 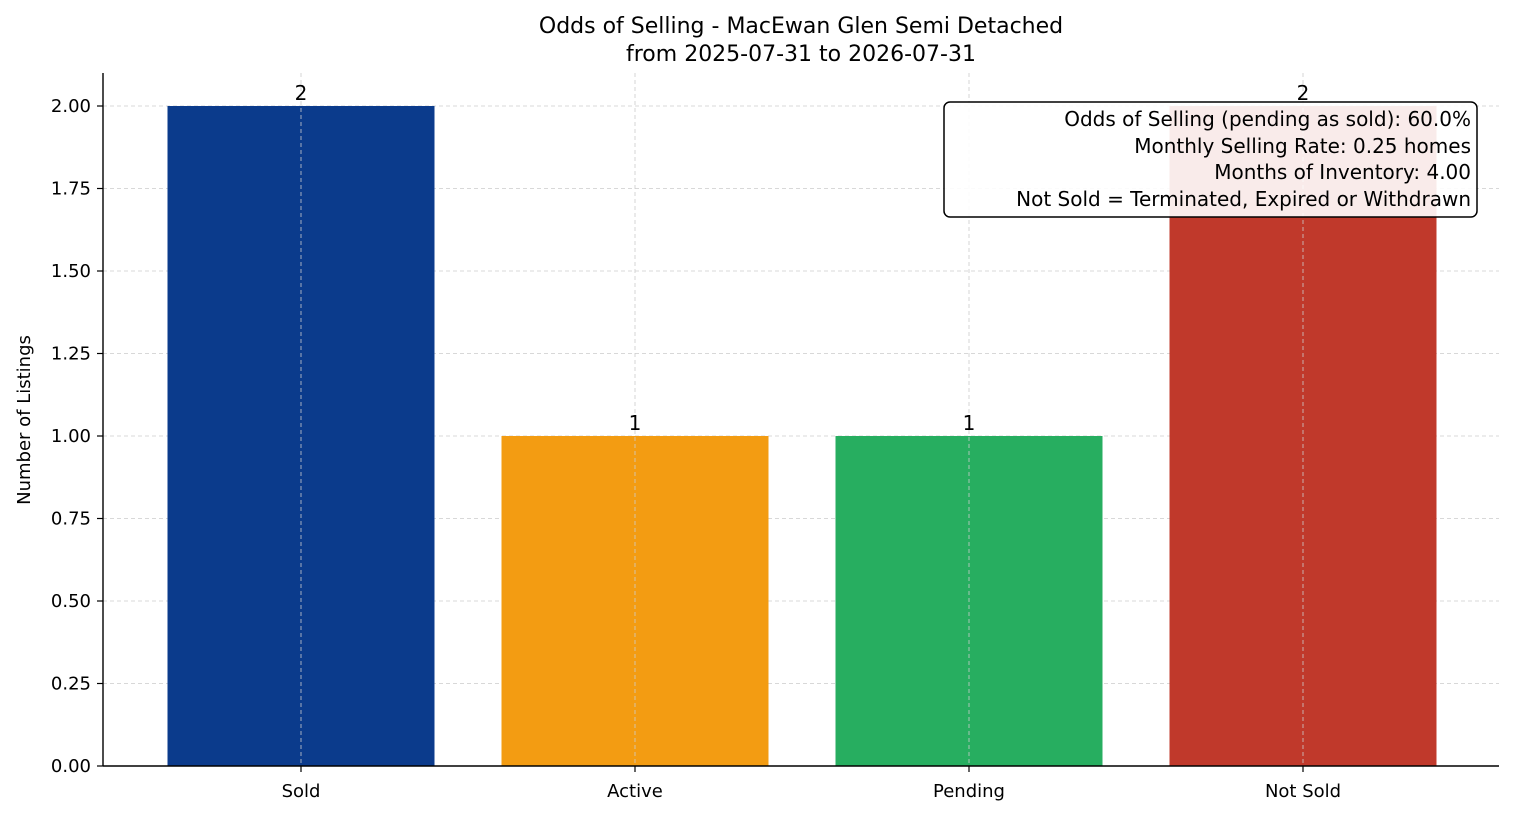 What do you see at coordinates (969, 791) in the screenshot?
I see `x-tick-label: Pending` at bounding box center [969, 791].